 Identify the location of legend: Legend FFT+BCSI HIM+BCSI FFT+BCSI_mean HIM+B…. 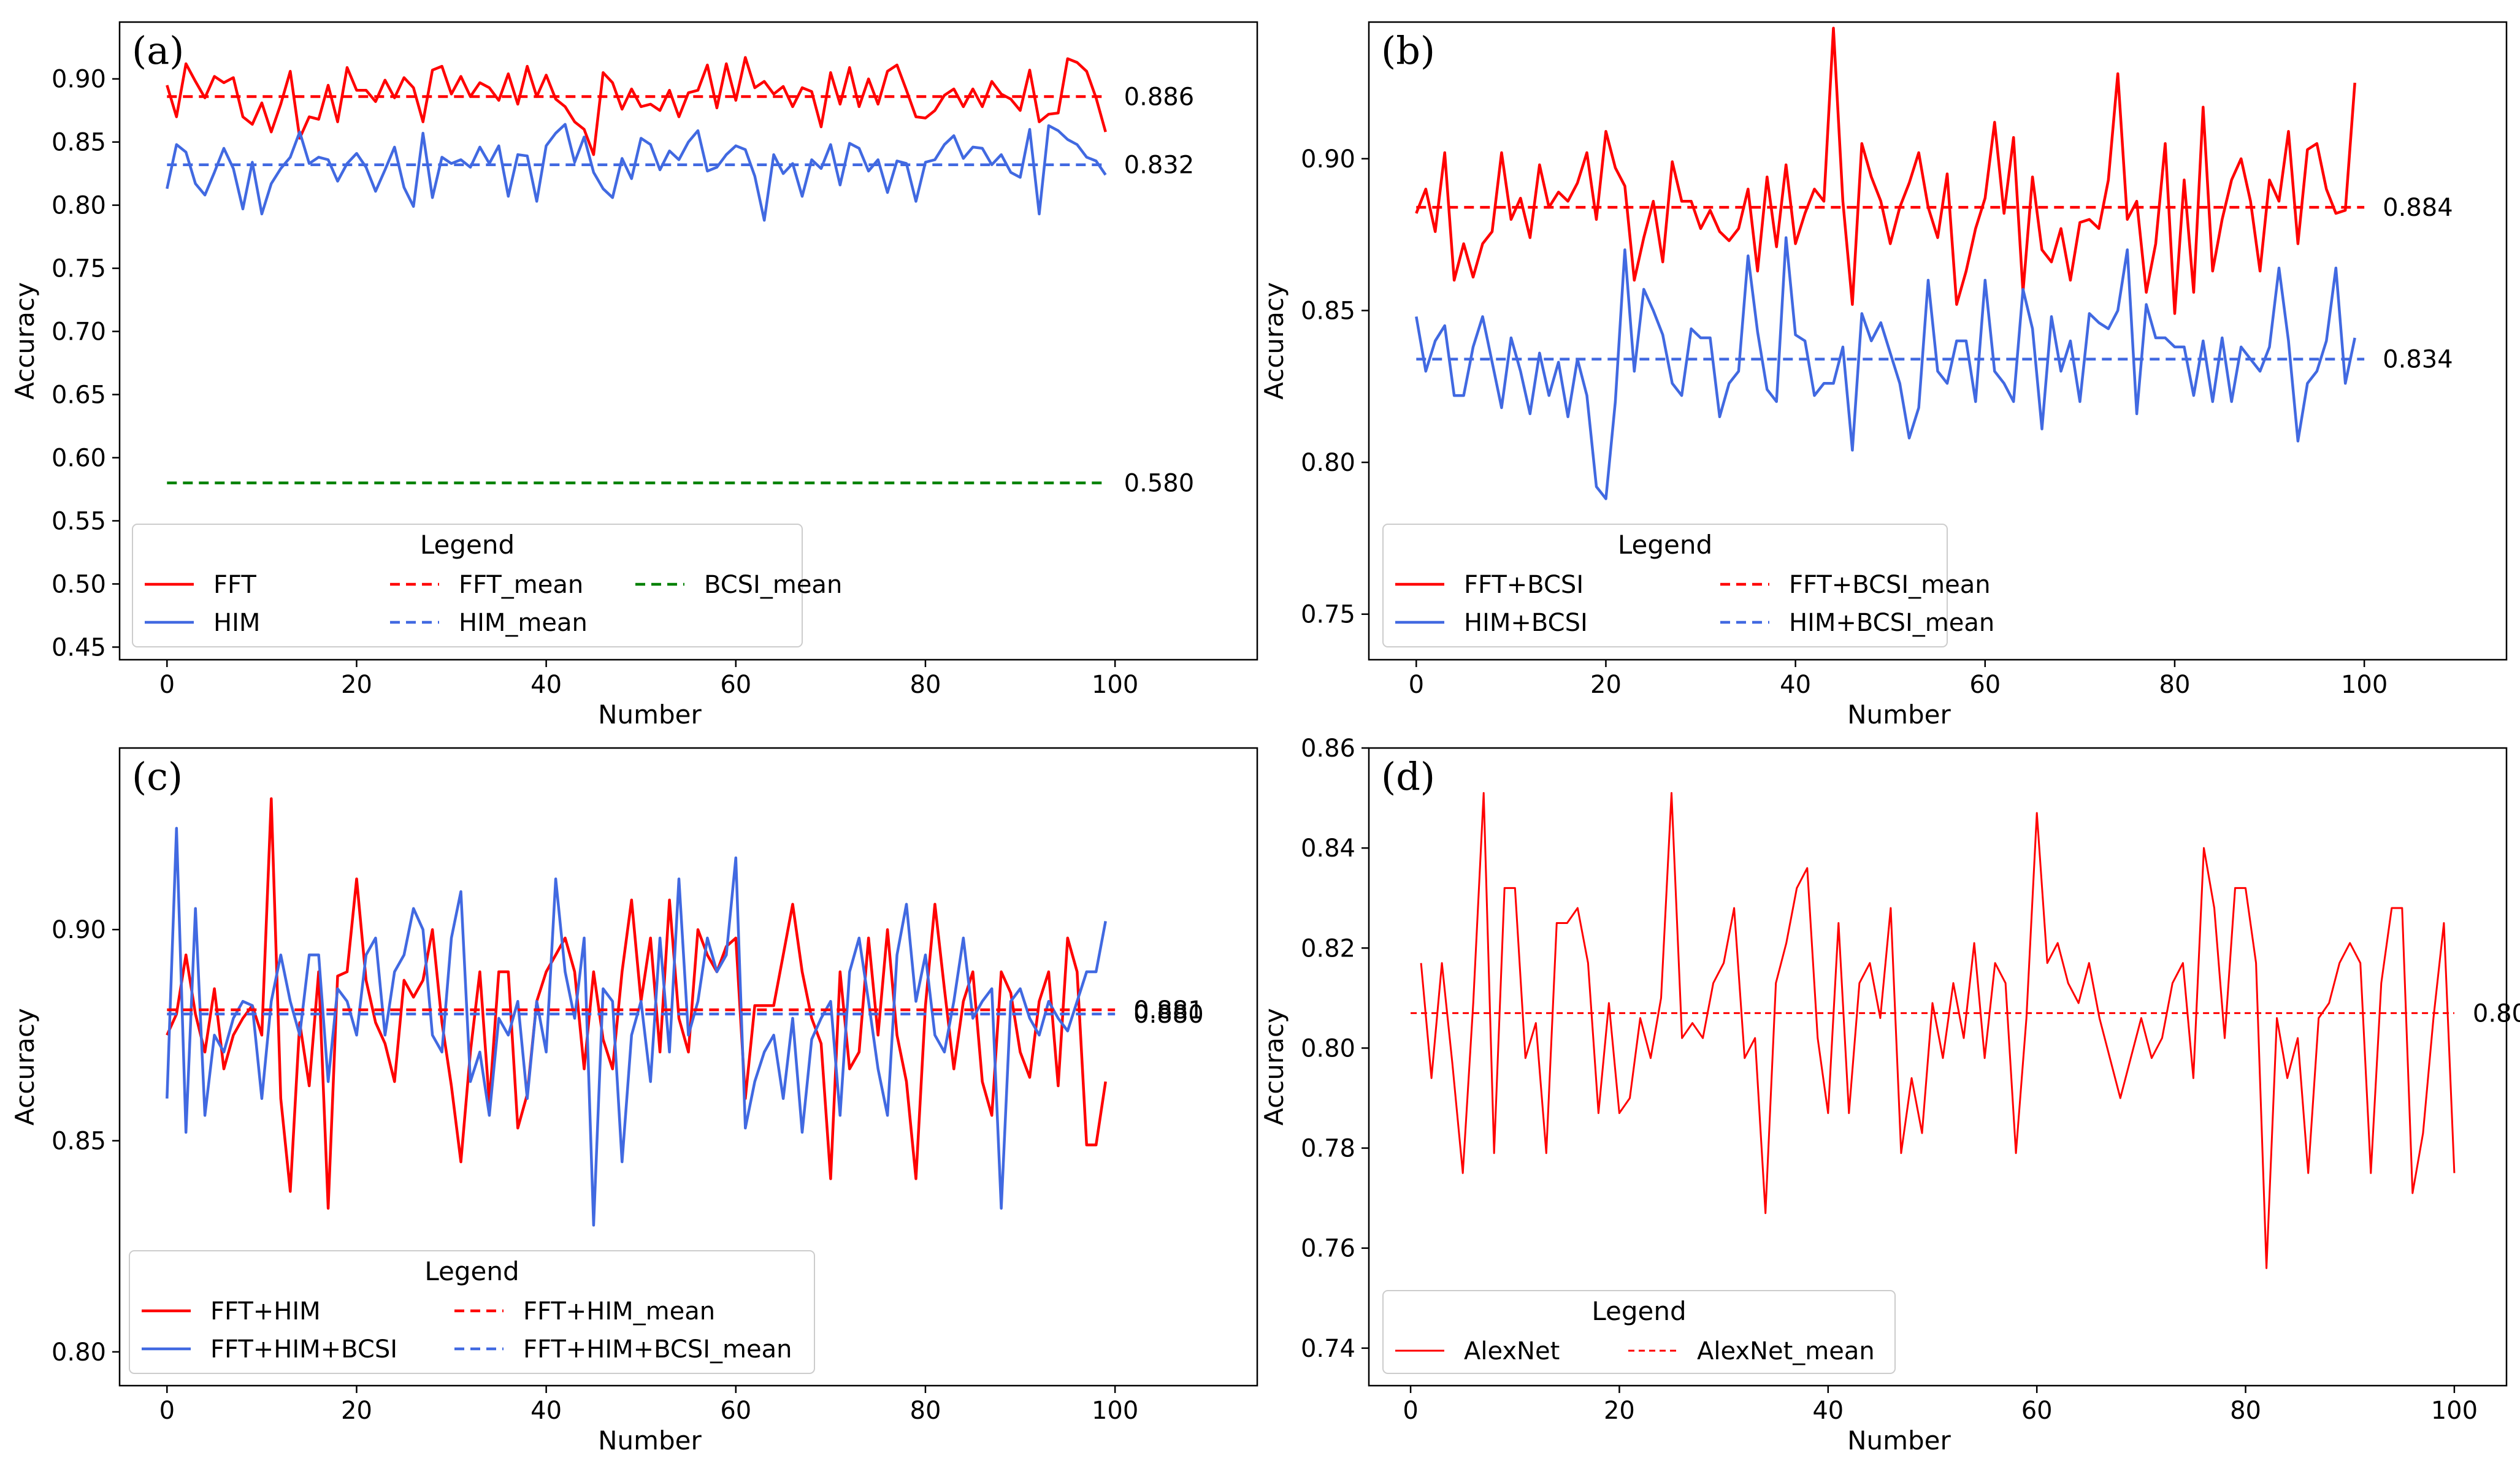
(1688, 585).